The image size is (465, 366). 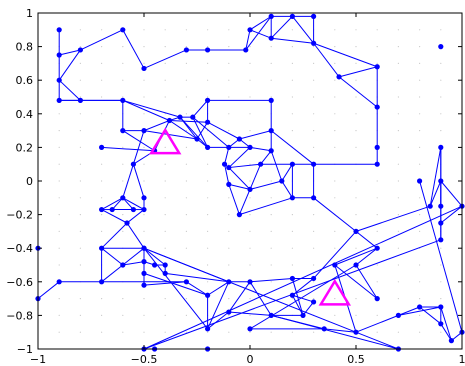 I want to click on y-tick-labels: −1 −0.8 −0.6 −0.4 −0.2 0 0.2 0.4 0.6 0.8 1, so click(x=19, y=181).